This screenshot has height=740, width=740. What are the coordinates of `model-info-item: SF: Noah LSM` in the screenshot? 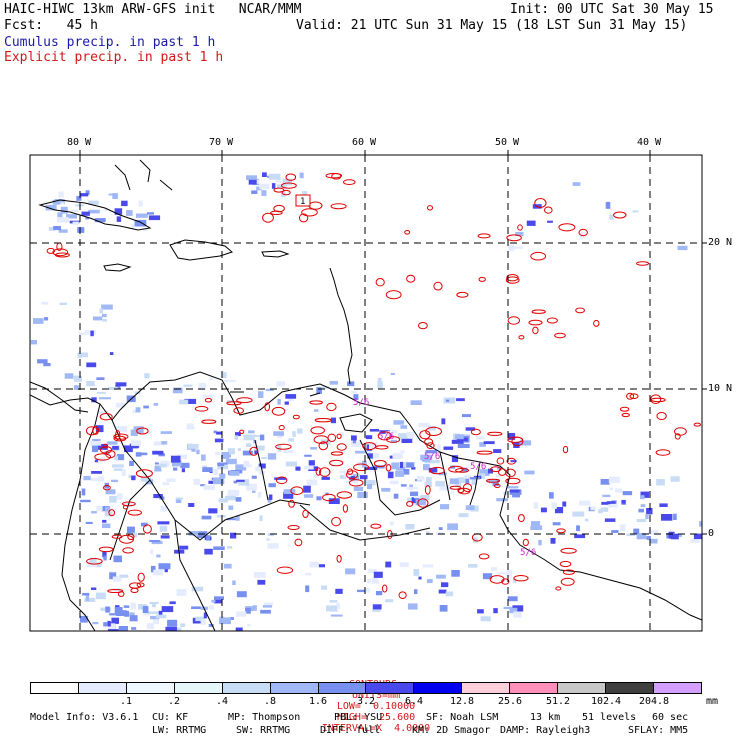 It's located at (462, 717).